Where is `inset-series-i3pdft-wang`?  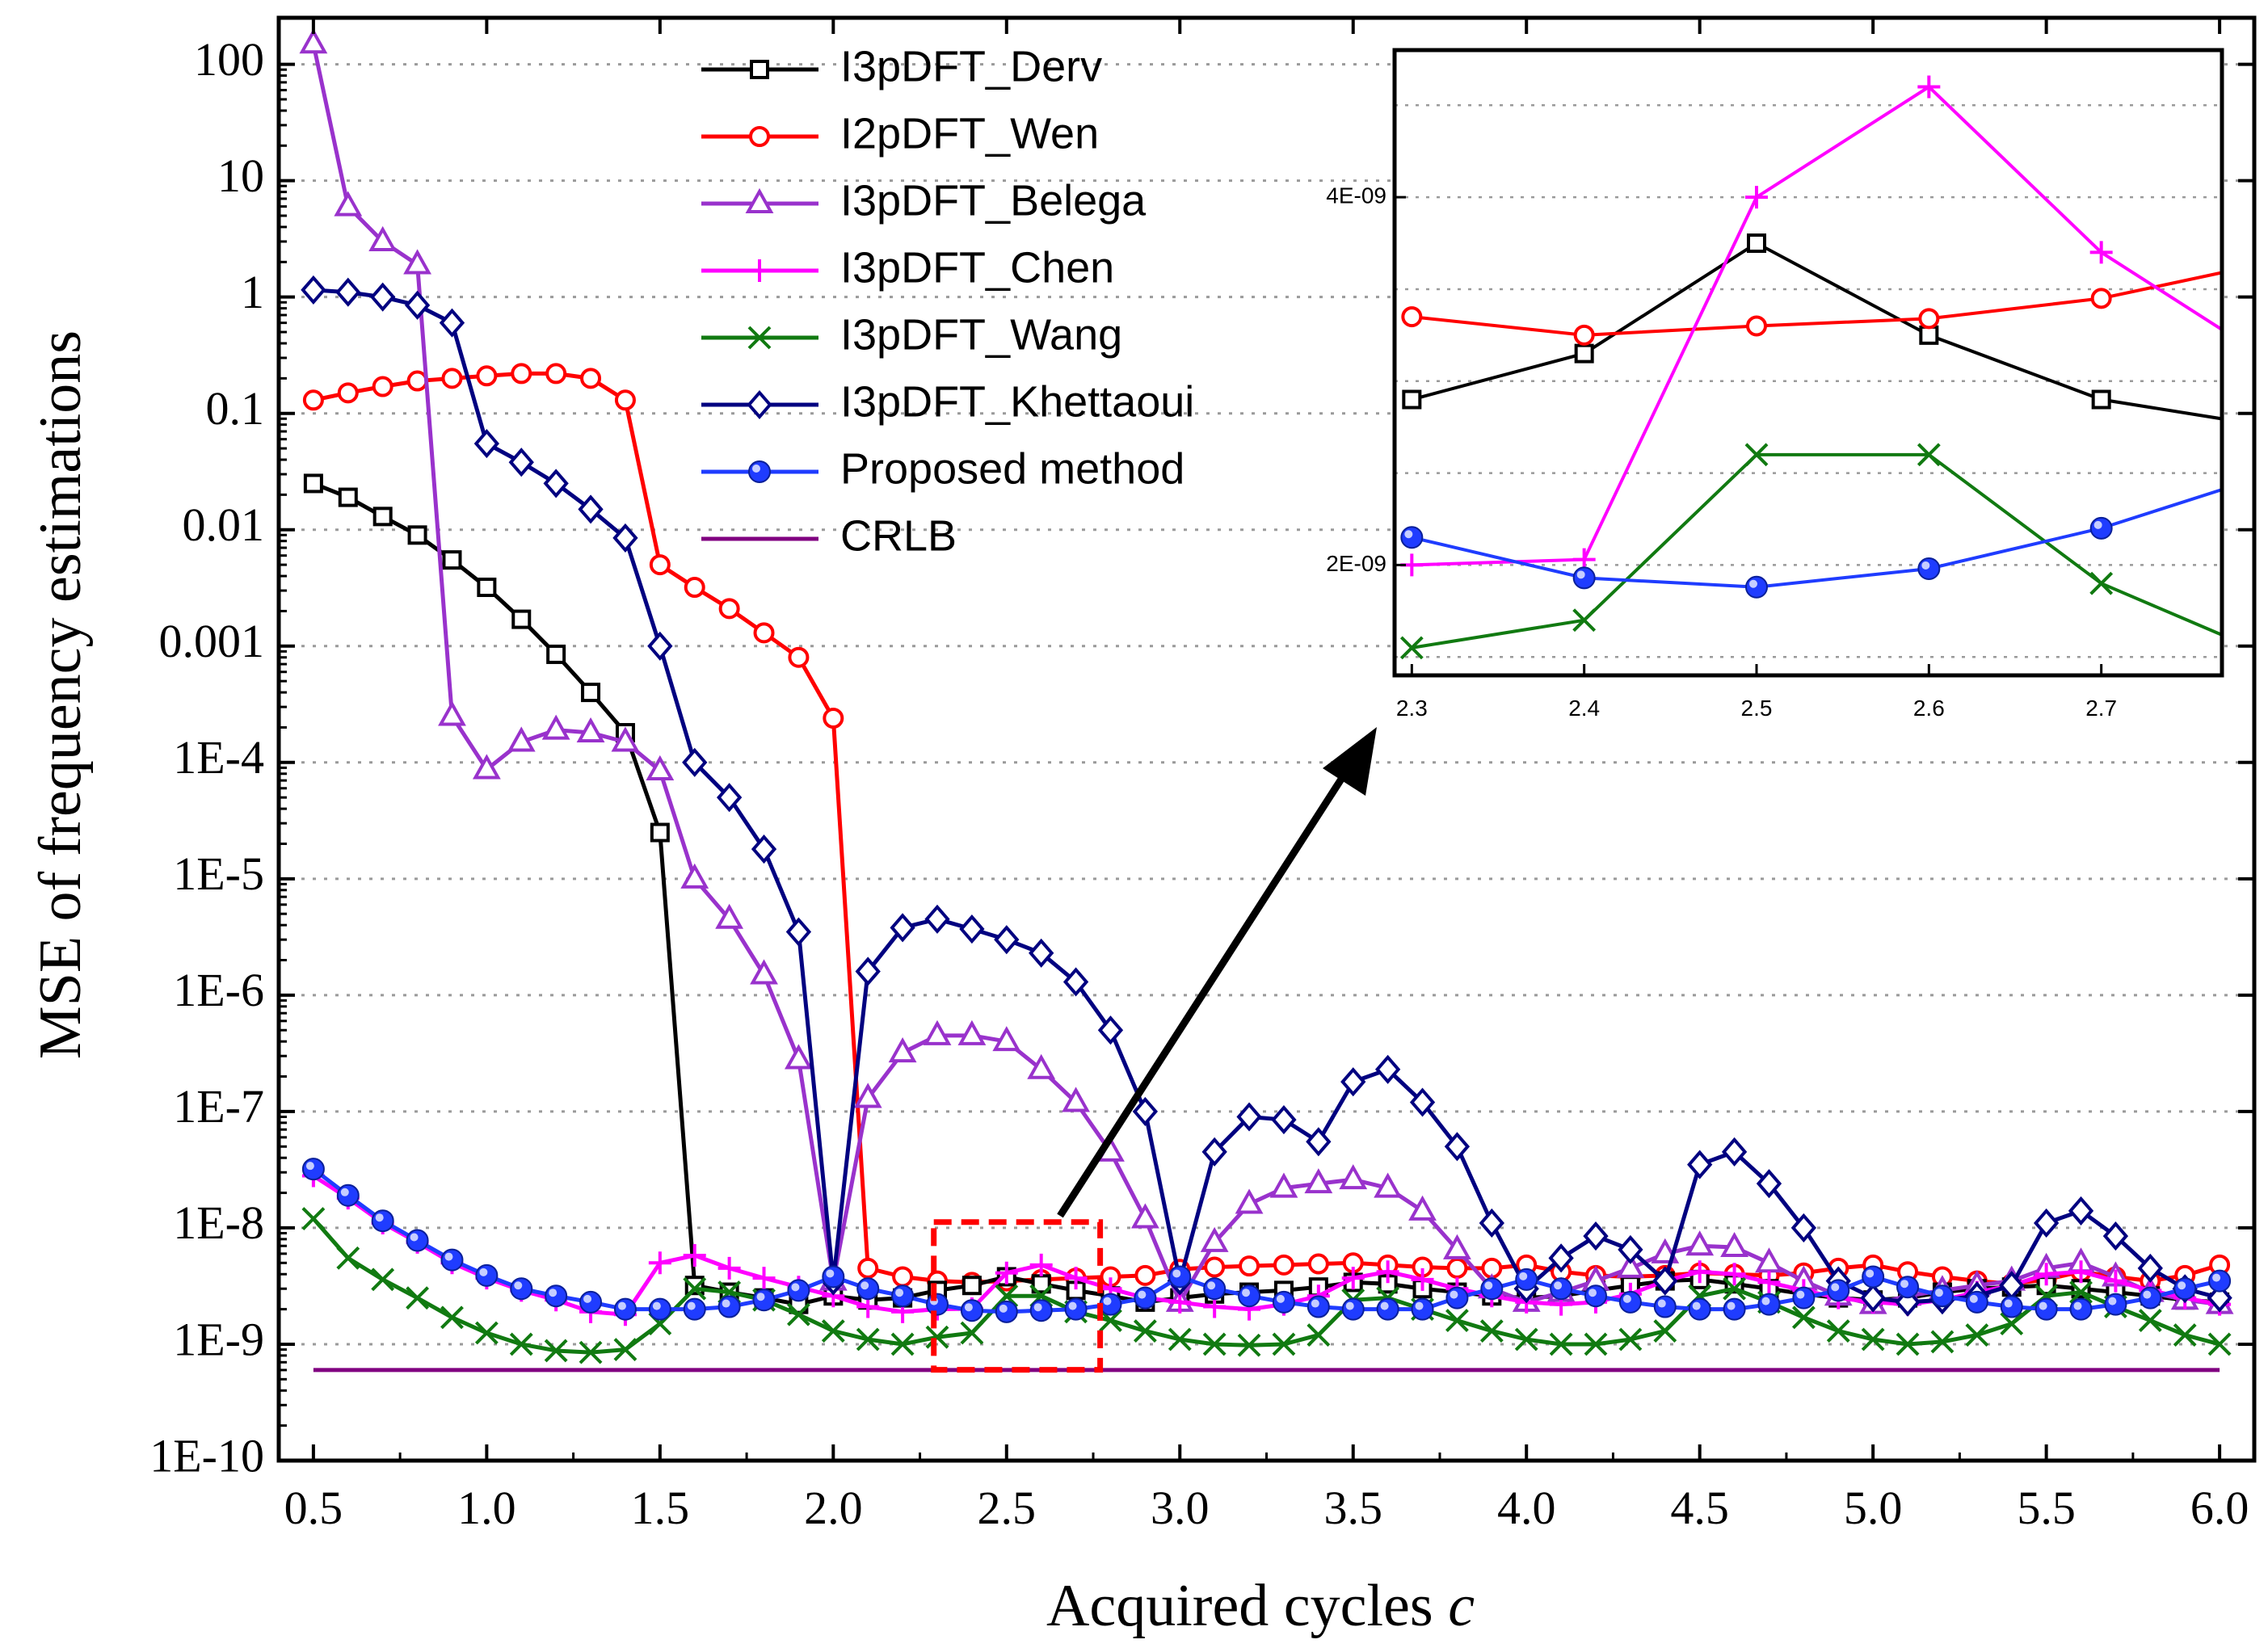 inset-series-i3pdft-wang is located at coordinates (1810, 551).